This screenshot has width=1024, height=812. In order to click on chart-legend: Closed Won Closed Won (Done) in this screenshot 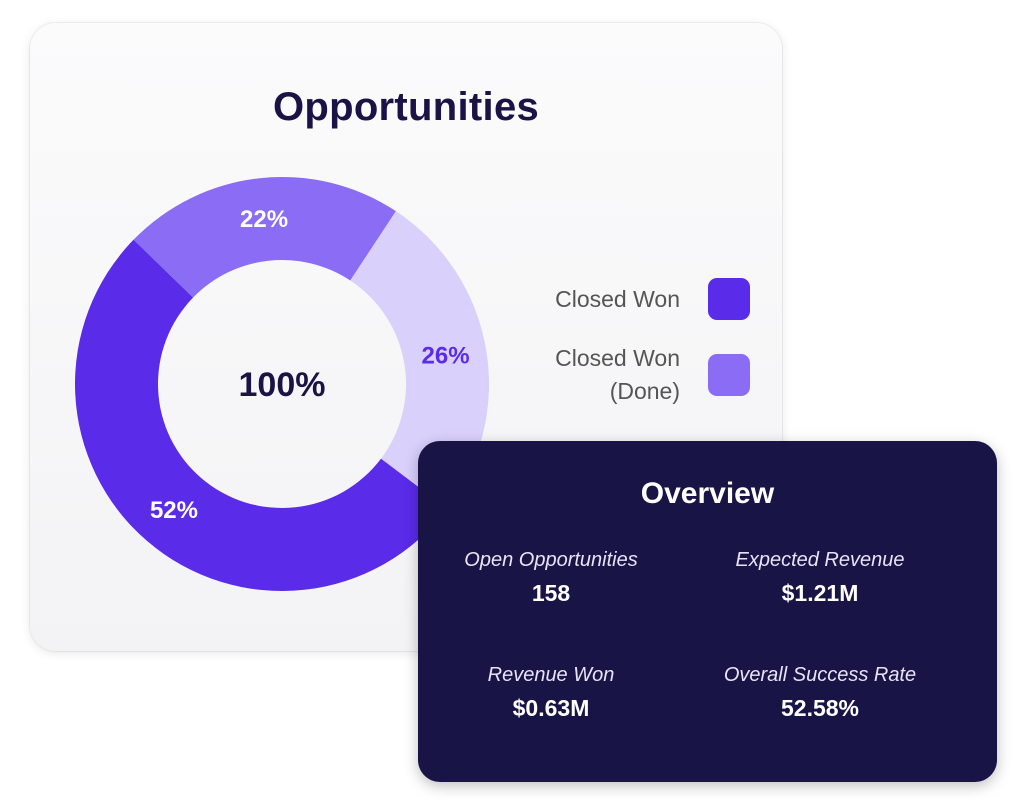, I will do `click(625, 354)`.